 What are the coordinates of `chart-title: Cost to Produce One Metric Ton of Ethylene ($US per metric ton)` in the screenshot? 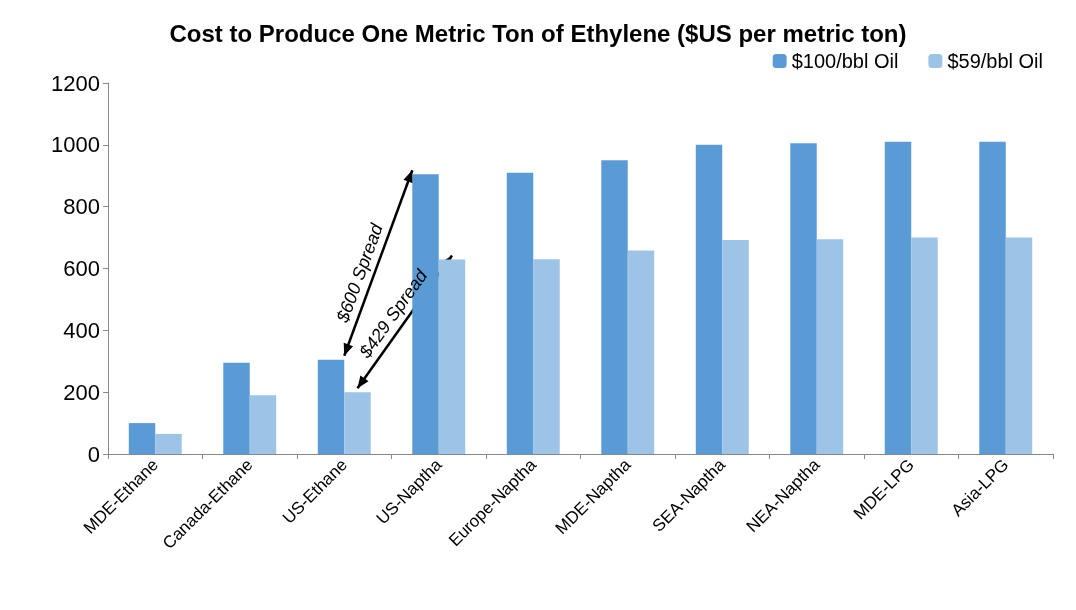 It's located at (538, 33).